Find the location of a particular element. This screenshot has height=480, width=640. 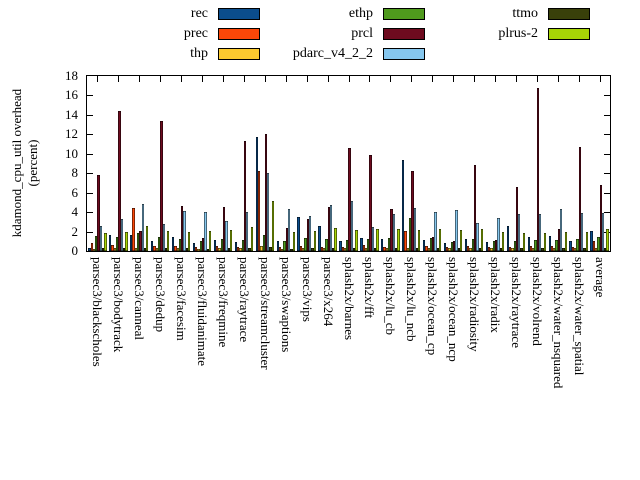

x-tick-label: splash2x/barnes is located at coordinates (349, 299).